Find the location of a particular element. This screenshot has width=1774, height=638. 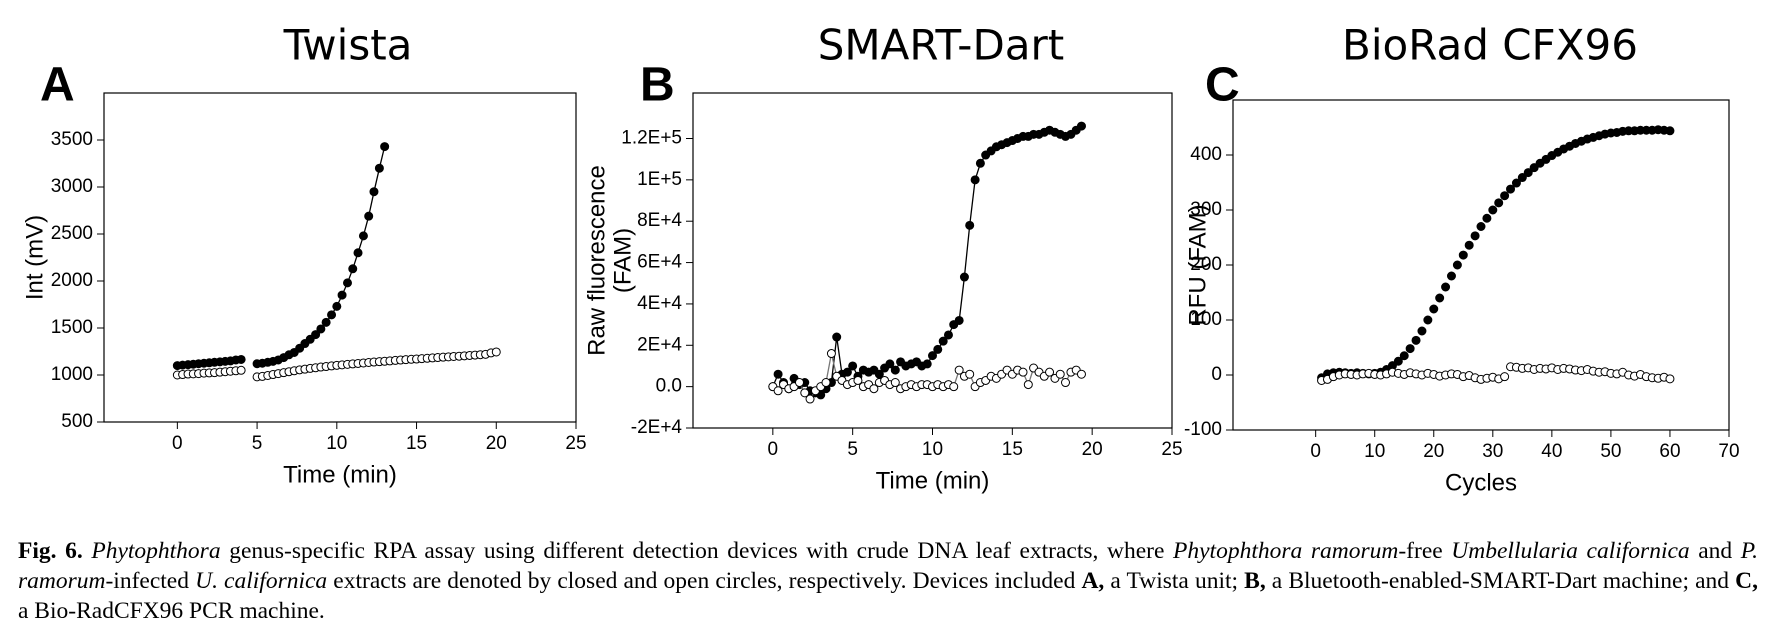

y-axis-label: Int (mV) is located at coordinates (34, 257).